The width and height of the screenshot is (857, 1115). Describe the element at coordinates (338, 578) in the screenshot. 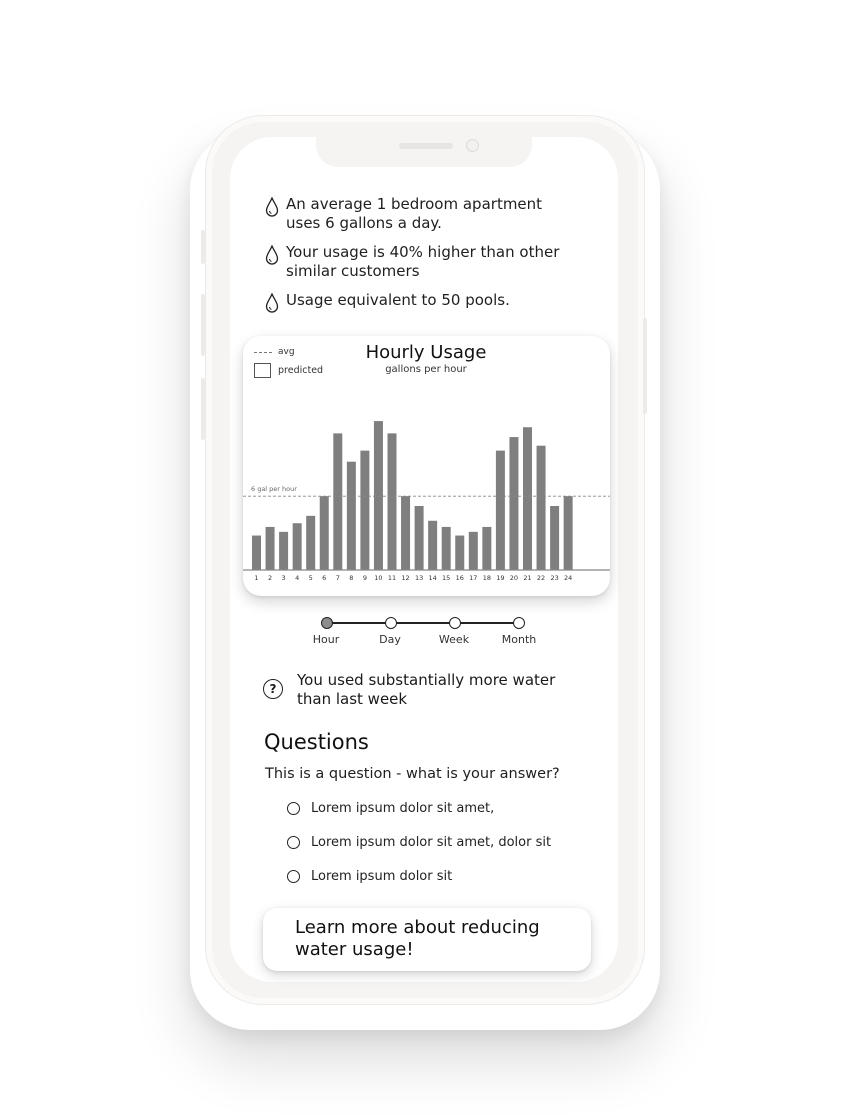

I see `x-tick-label: 7` at that location.